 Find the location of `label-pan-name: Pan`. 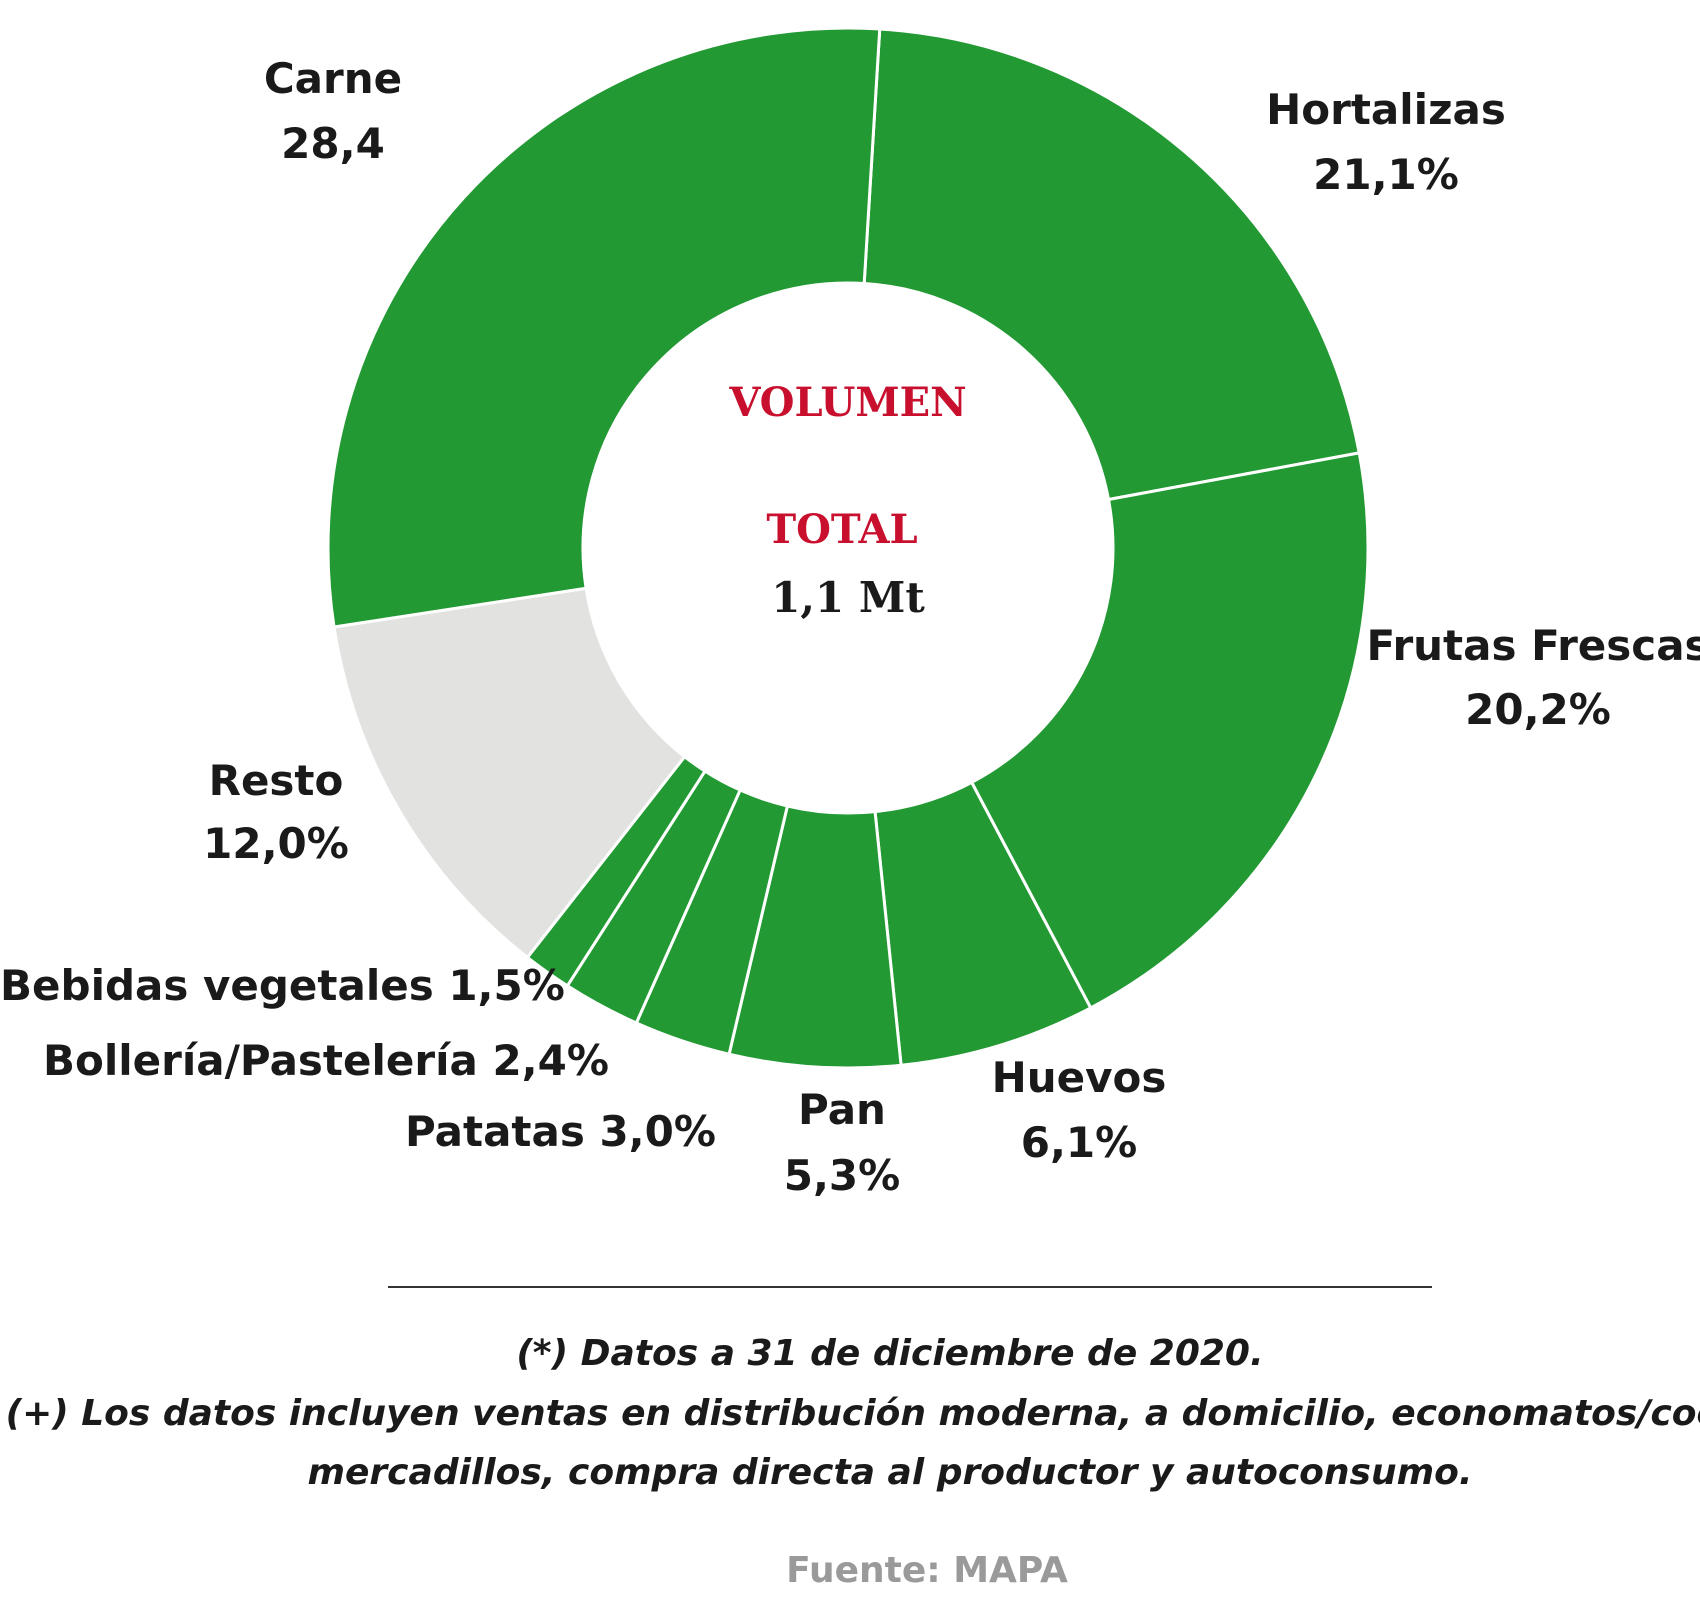

label-pan-name: Pan is located at coordinates (842, 1109).